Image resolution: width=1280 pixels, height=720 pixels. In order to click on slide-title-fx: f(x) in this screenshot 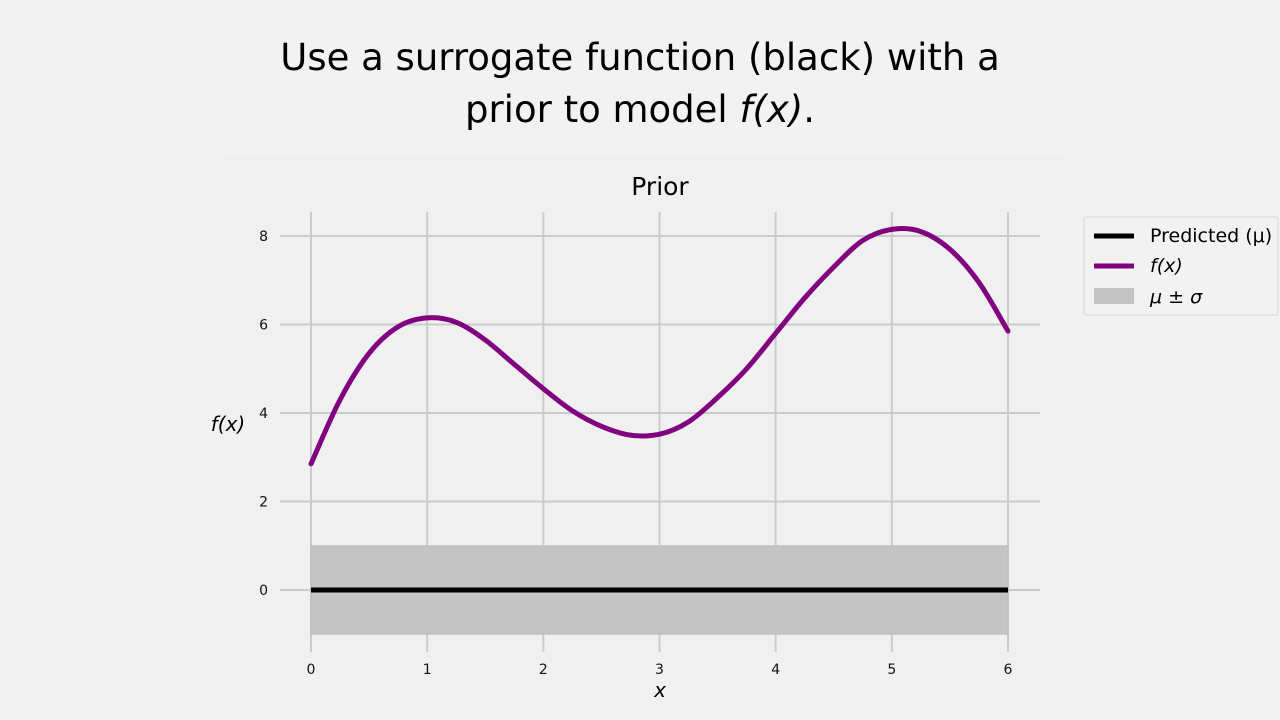, I will do `click(771, 109)`.